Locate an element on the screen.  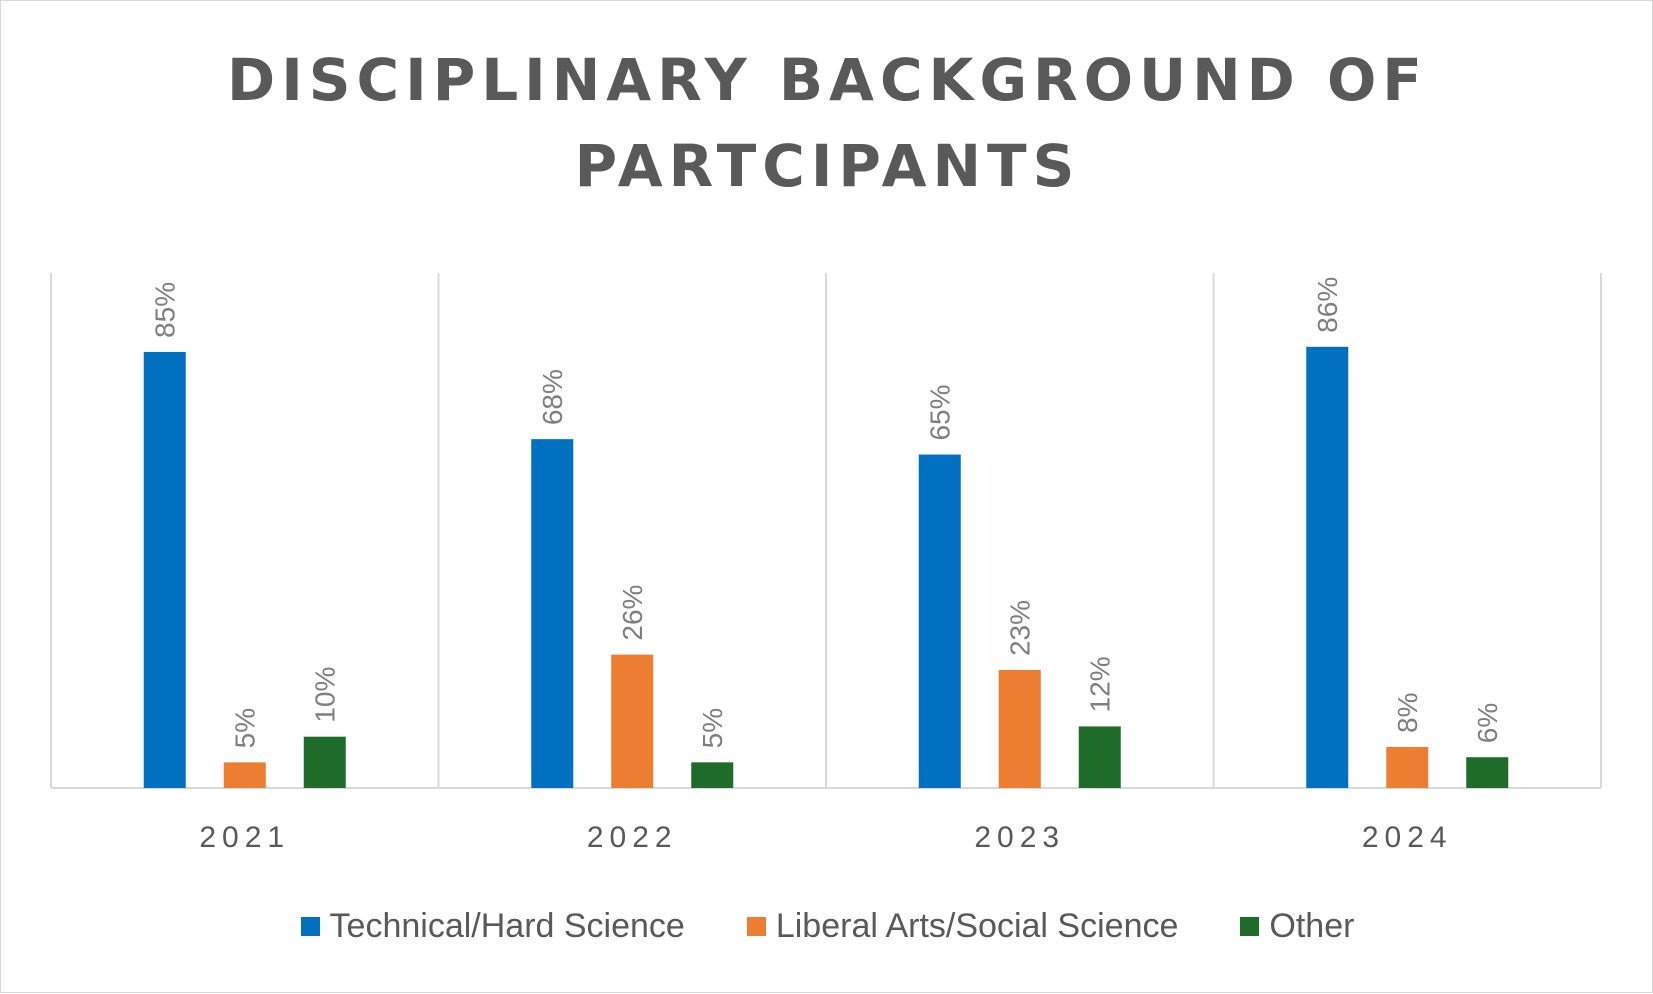
bar-2023-technical-hard-science is located at coordinates (939, 621).